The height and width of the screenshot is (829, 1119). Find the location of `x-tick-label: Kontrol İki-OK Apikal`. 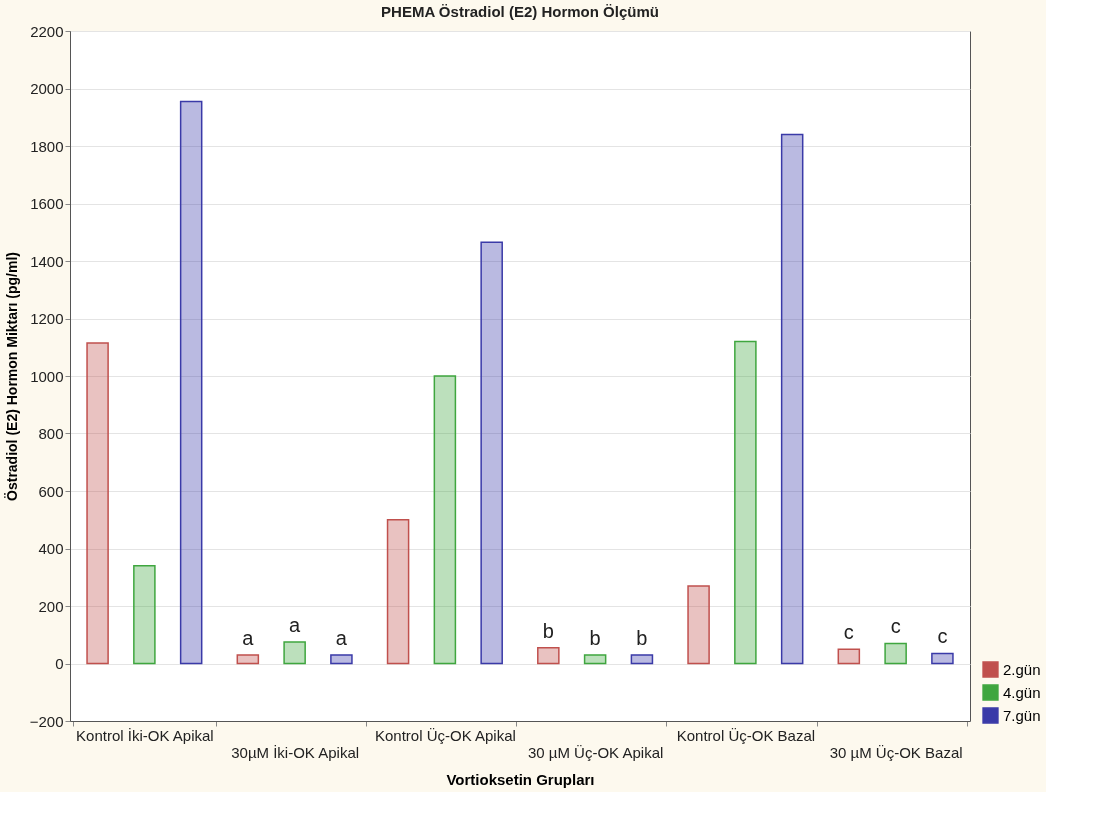

x-tick-label: Kontrol İki-OK Apikal is located at coordinates (145, 735).